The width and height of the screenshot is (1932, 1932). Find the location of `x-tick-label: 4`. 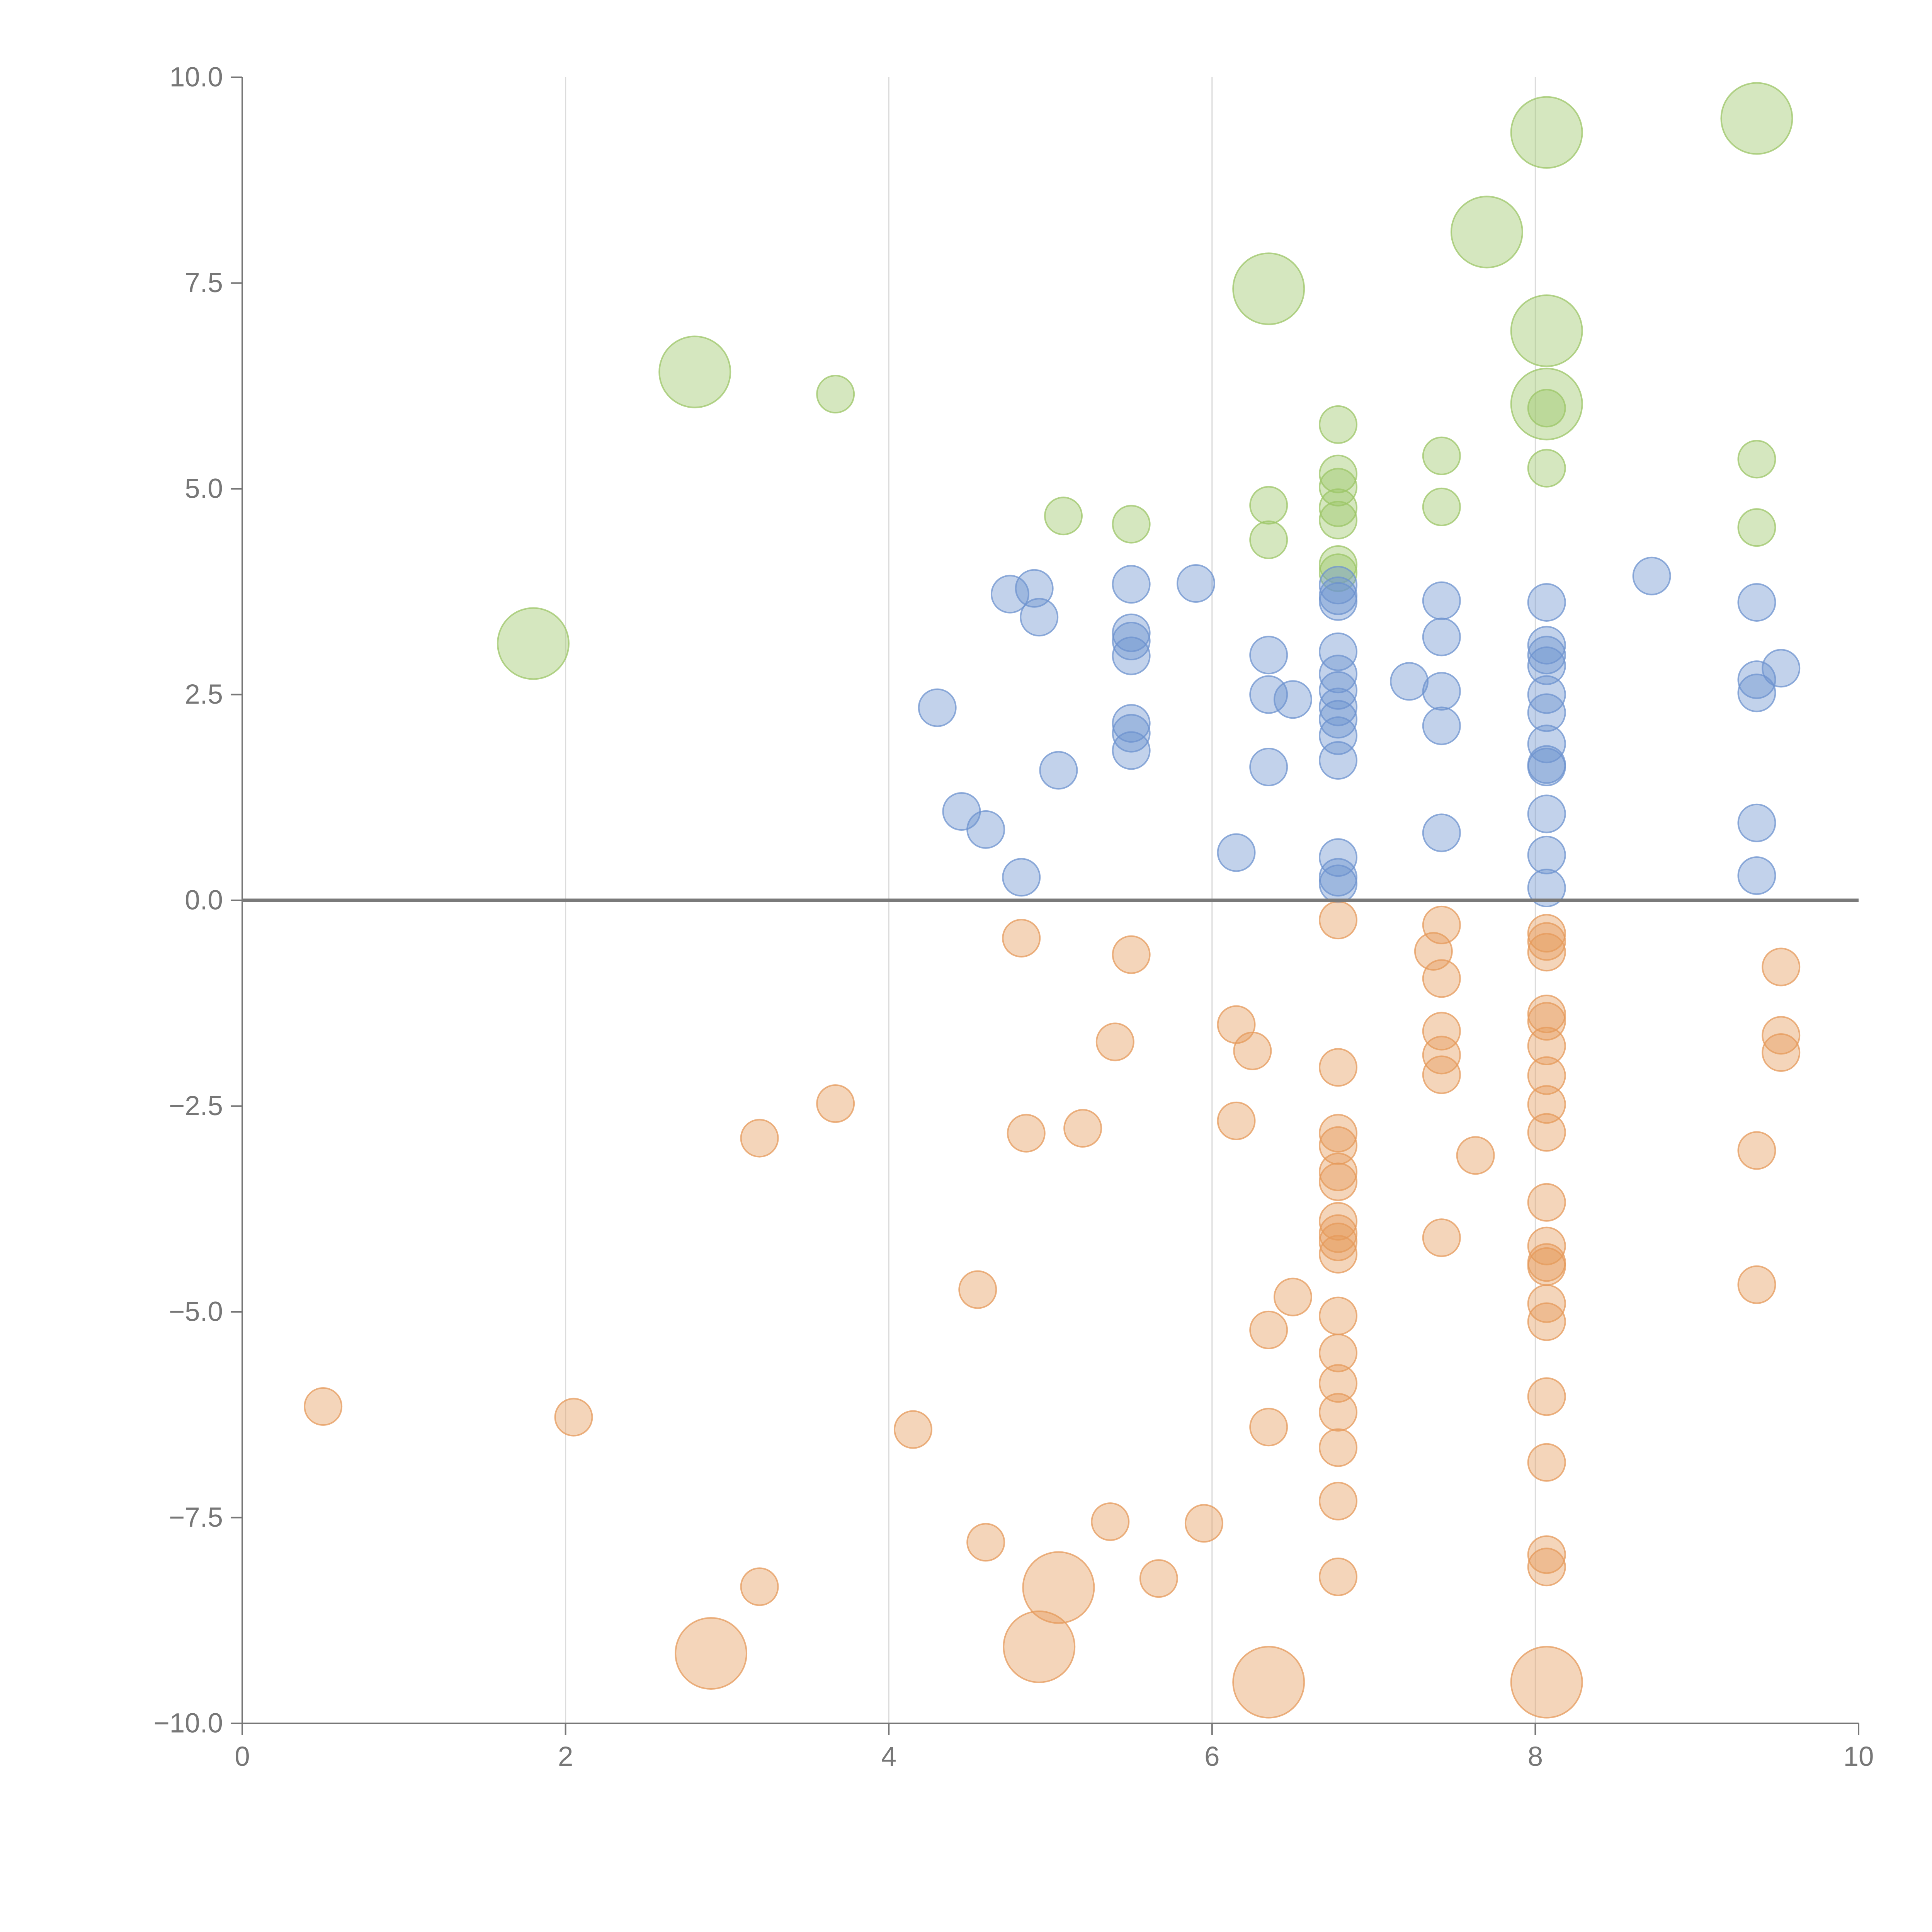

x-tick-label: 4 is located at coordinates (889, 1757).